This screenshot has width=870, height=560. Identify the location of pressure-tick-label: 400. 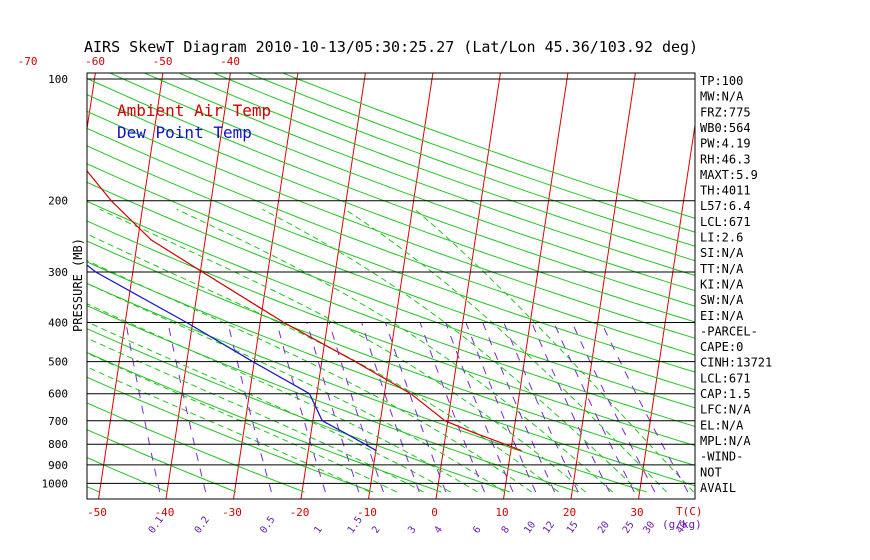
(58, 322).